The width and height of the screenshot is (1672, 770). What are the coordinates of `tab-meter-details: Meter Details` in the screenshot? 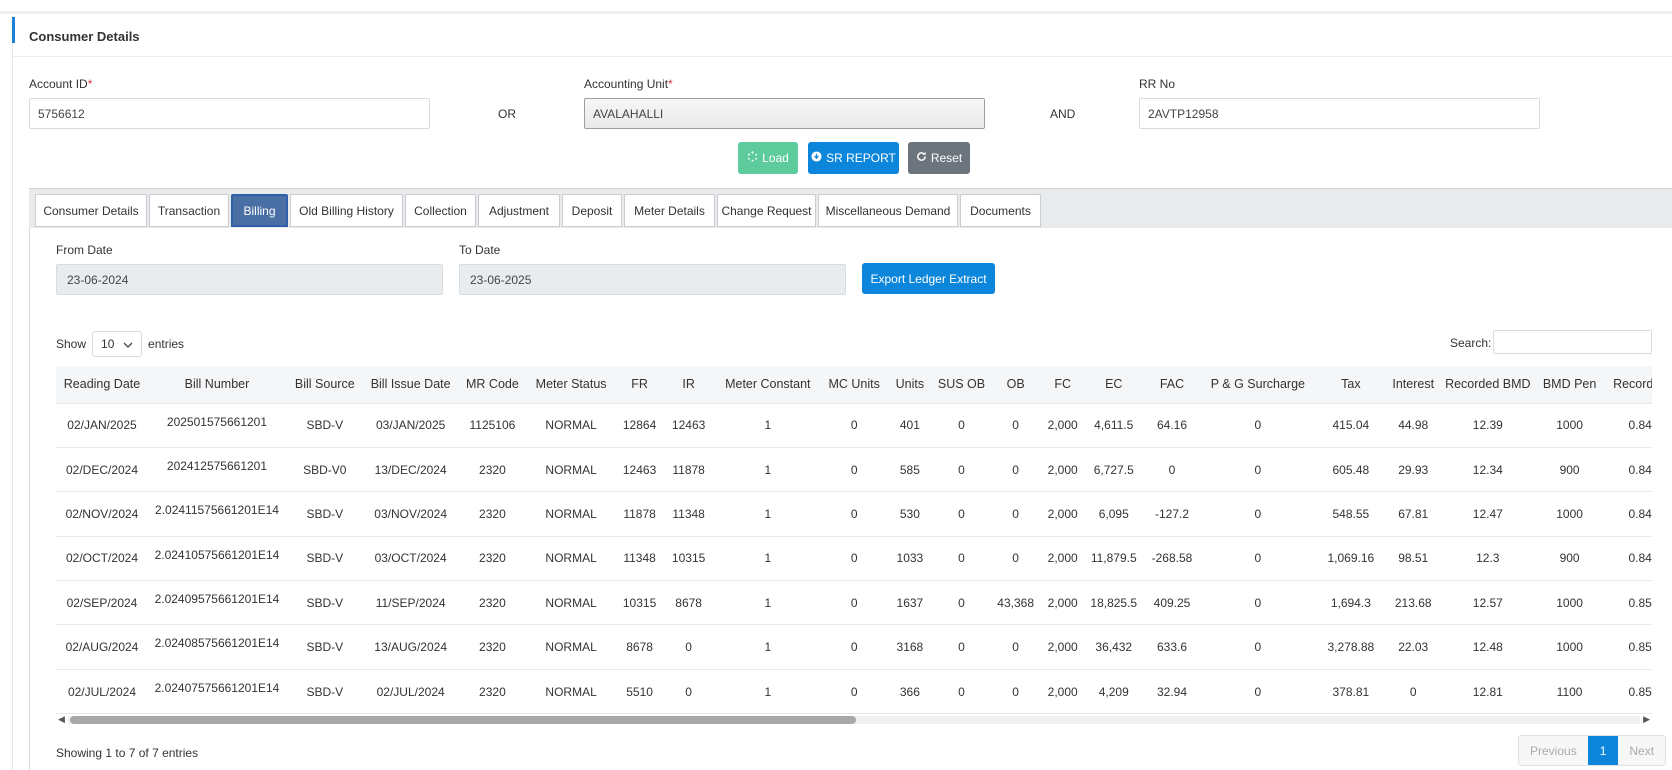 It's located at (669, 210).